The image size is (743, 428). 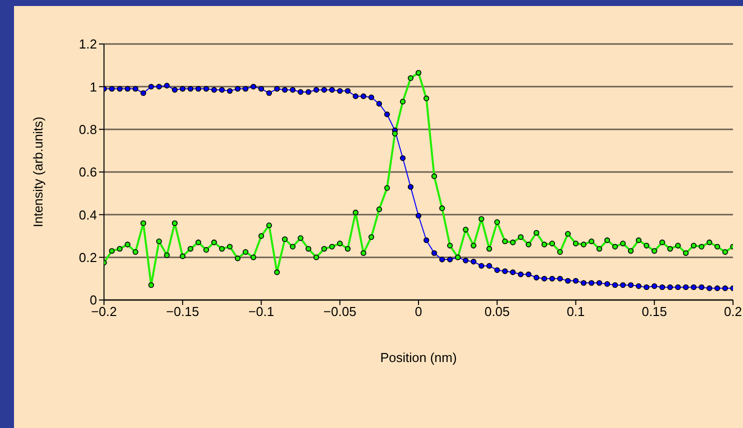 I want to click on y-tick-label: 0.2, so click(x=87, y=257).